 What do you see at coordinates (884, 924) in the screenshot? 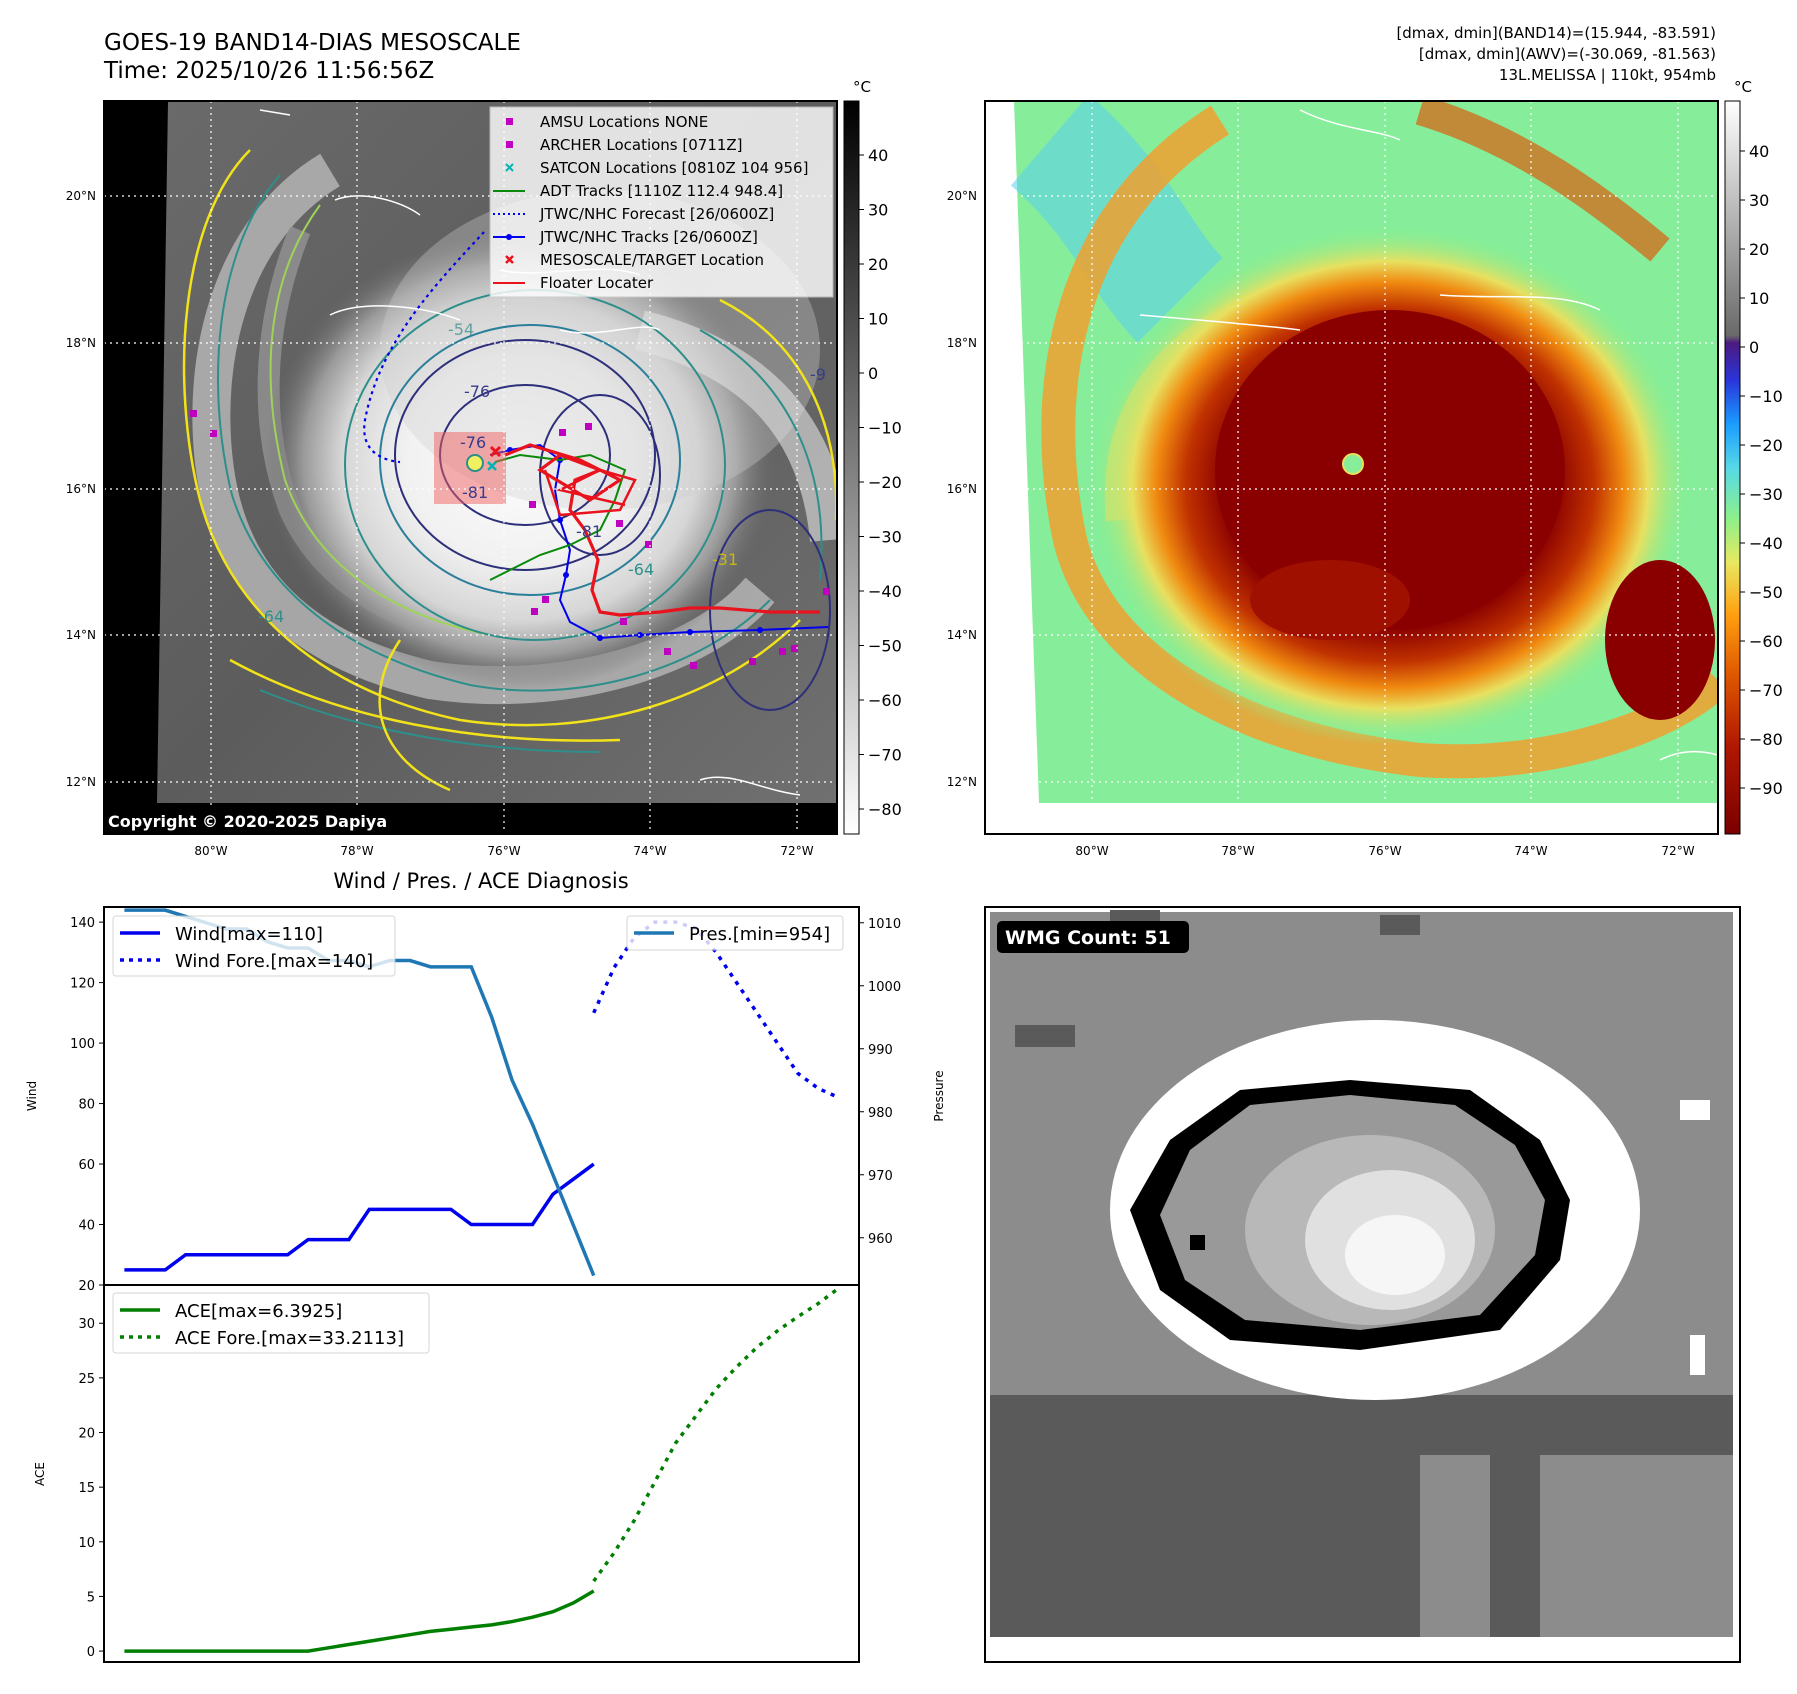
I see `pressure-ytick-label: 1010` at bounding box center [884, 924].